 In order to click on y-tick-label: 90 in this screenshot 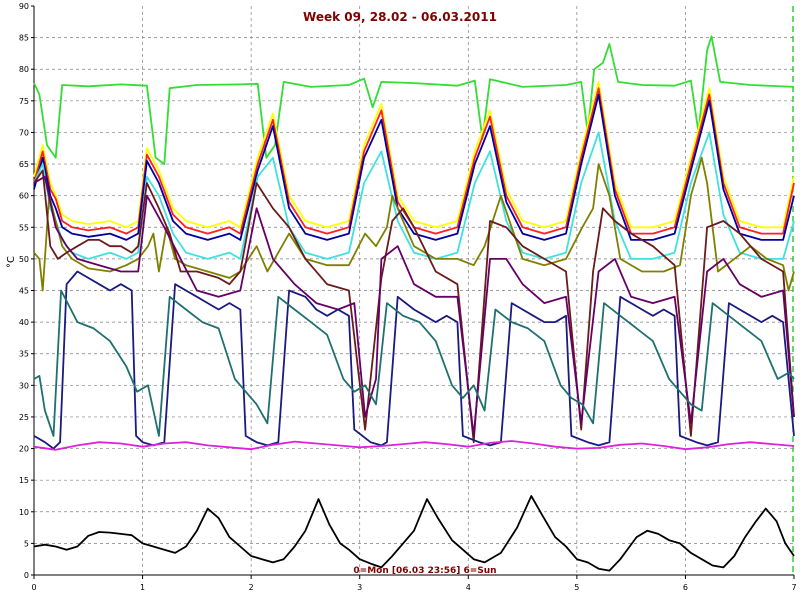, I will do `click(24, 6)`.